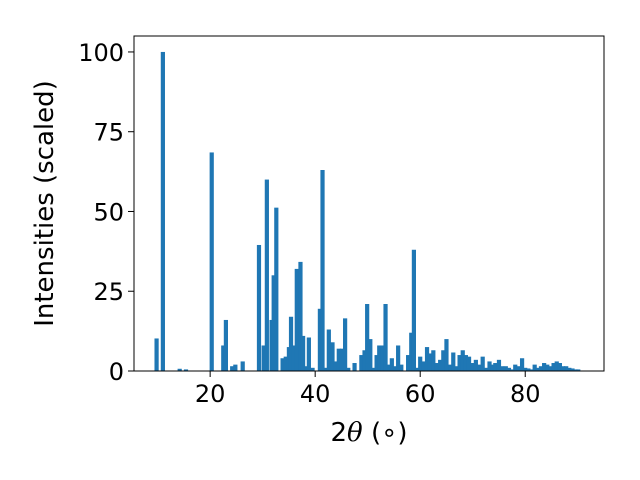 This screenshot has width=640, height=480. Describe the element at coordinates (101, 53) in the screenshot. I see `y-tick-label: 100` at that location.